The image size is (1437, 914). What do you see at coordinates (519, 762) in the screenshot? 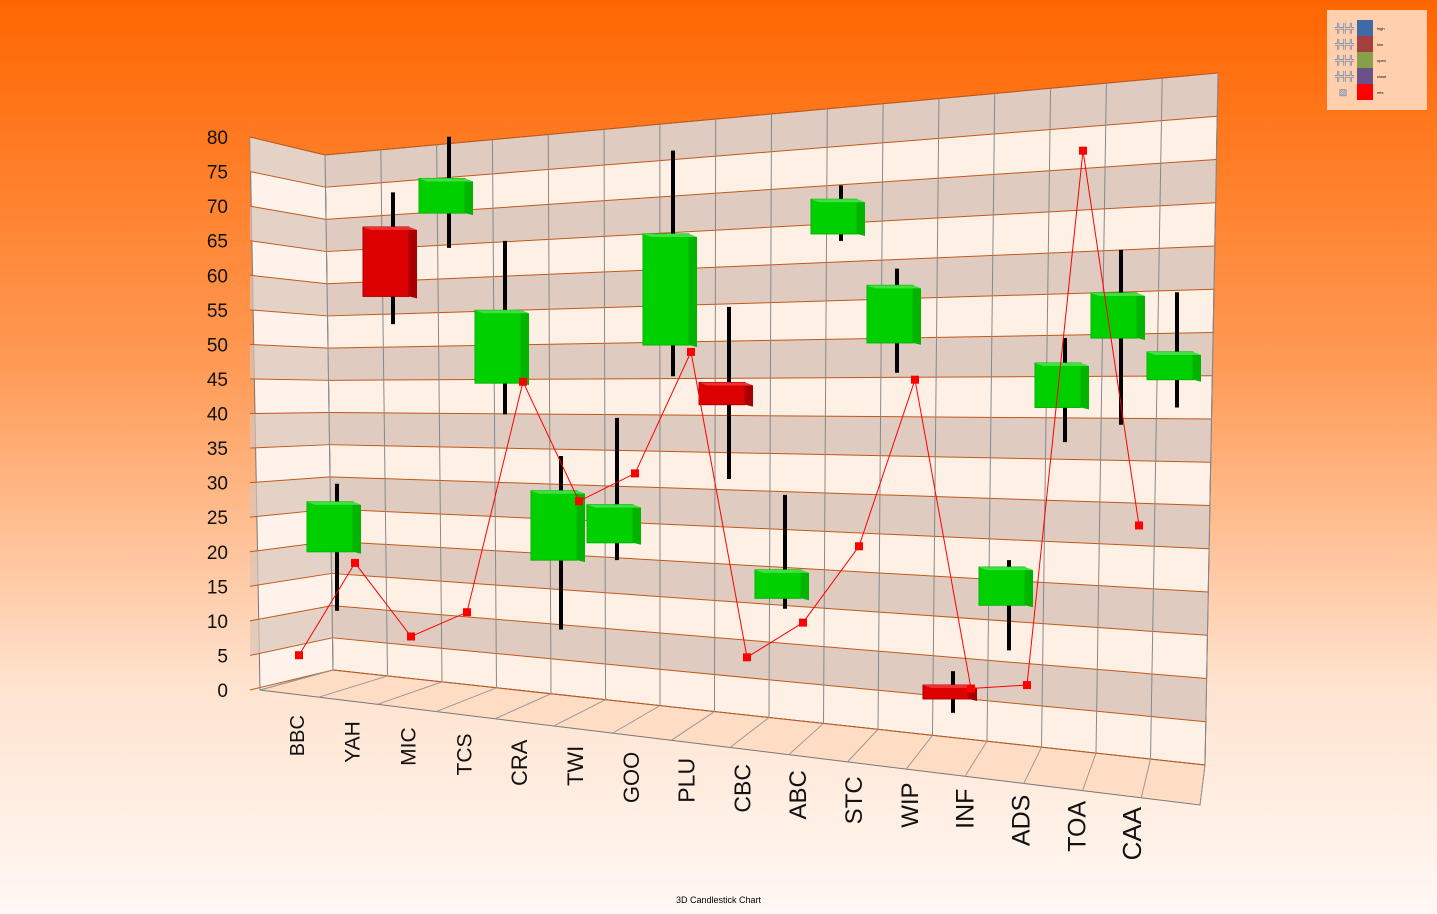
I see `x-tick-label: CRA` at bounding box center [519, 762].